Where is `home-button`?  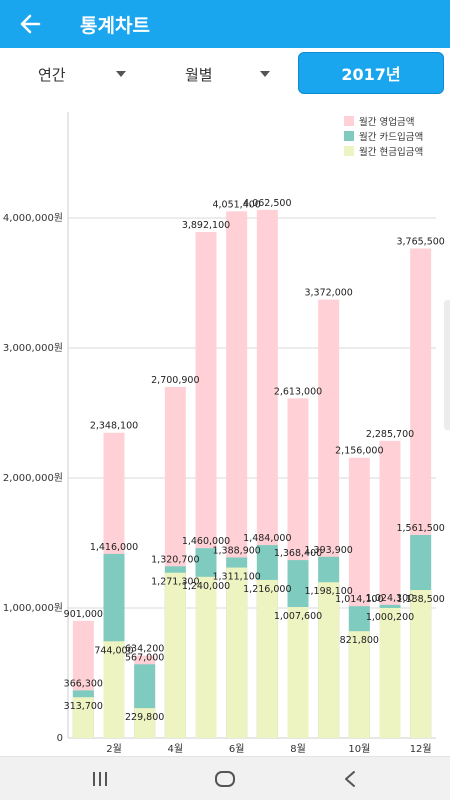 home-button is located at coordinates (225, 778).